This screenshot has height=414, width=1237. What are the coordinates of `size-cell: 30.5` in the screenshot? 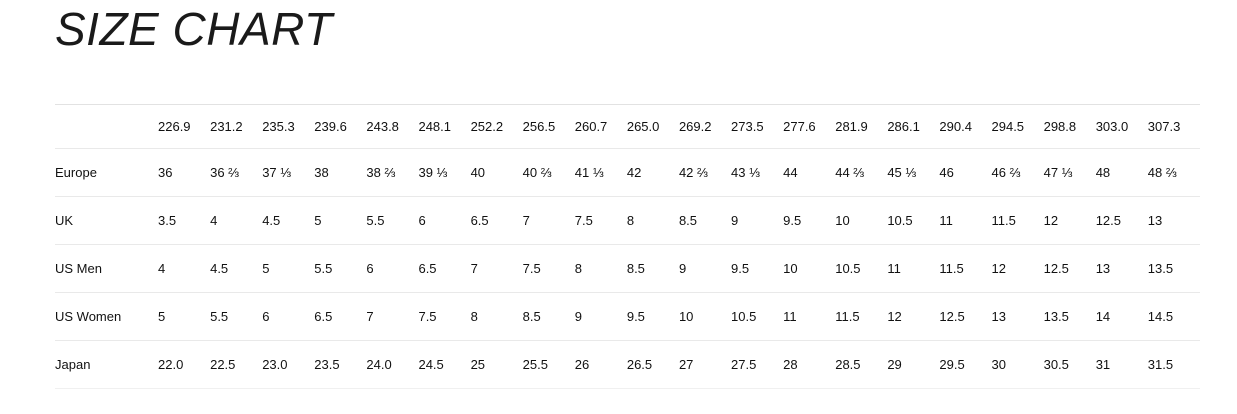 It's located at (1056, 364).